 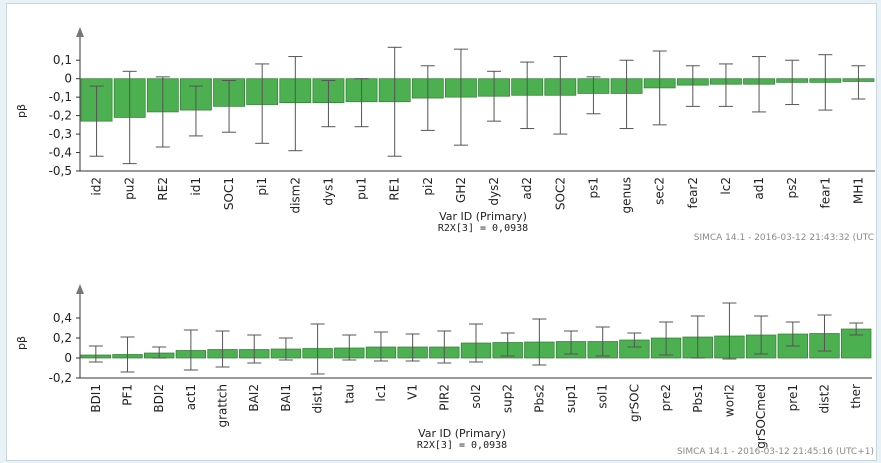 I want to click on software-stamp: SIMCA 14.1 - 2016-03-12 21:45:16 (UTC+1), so click(x=775, y=452).